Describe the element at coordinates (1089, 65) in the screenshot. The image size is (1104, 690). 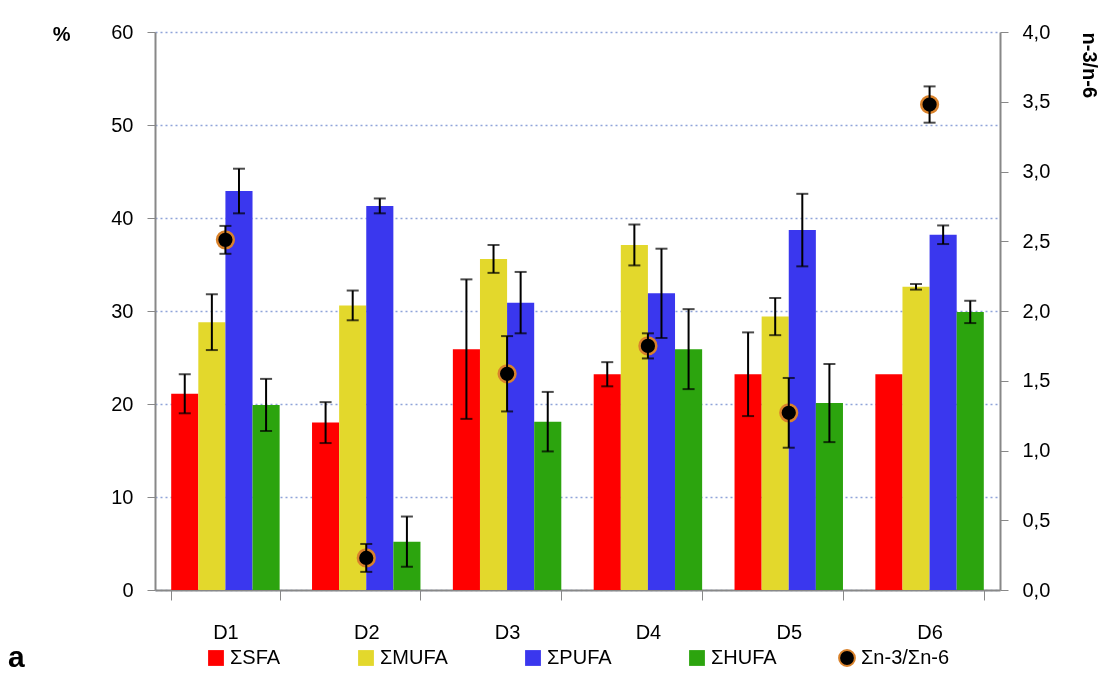
I see `y2-axis-title: n-3/n-6` at that location.